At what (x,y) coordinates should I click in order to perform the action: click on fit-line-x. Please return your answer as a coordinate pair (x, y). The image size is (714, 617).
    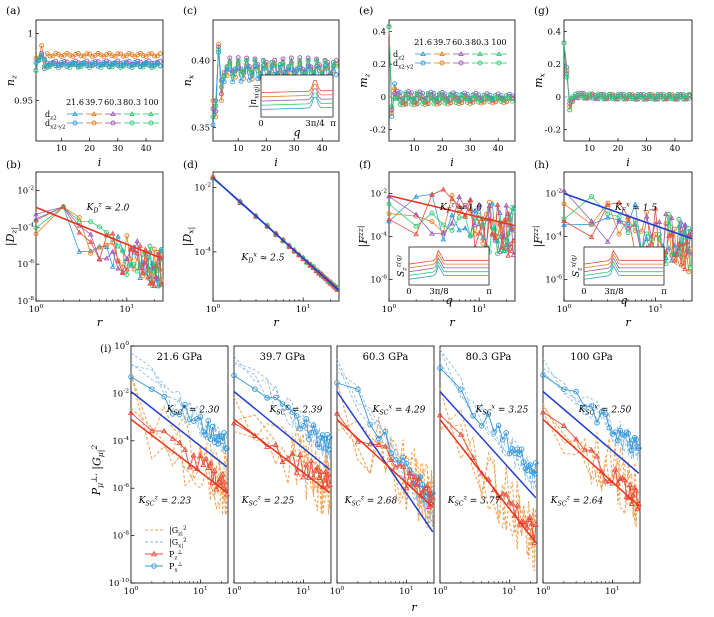
    Looking at the image, I should click on (385, 462).